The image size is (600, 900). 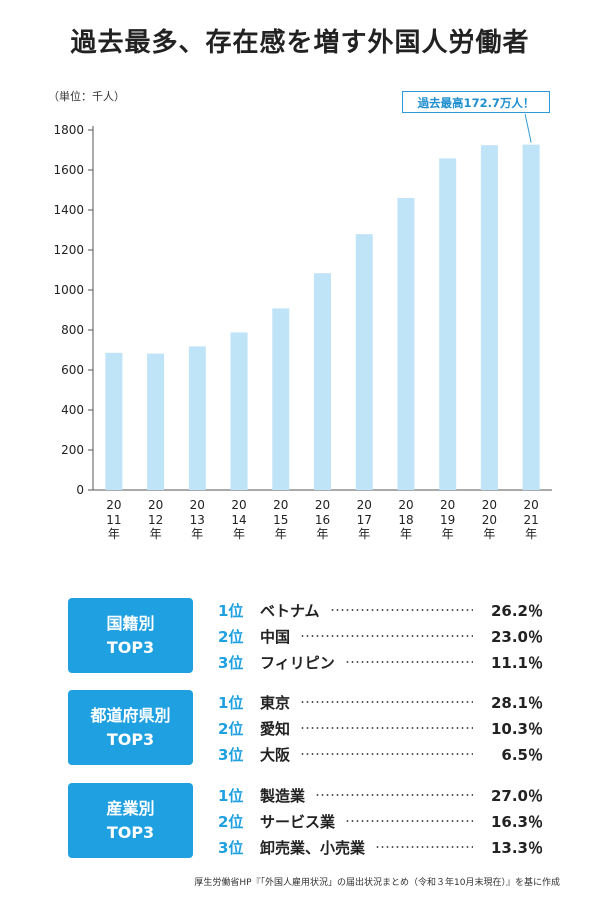 What do you see at coordinates (516, 636) in the screenshot?
I see `rank-value: 23.0％` at bounding box center [516, 636].